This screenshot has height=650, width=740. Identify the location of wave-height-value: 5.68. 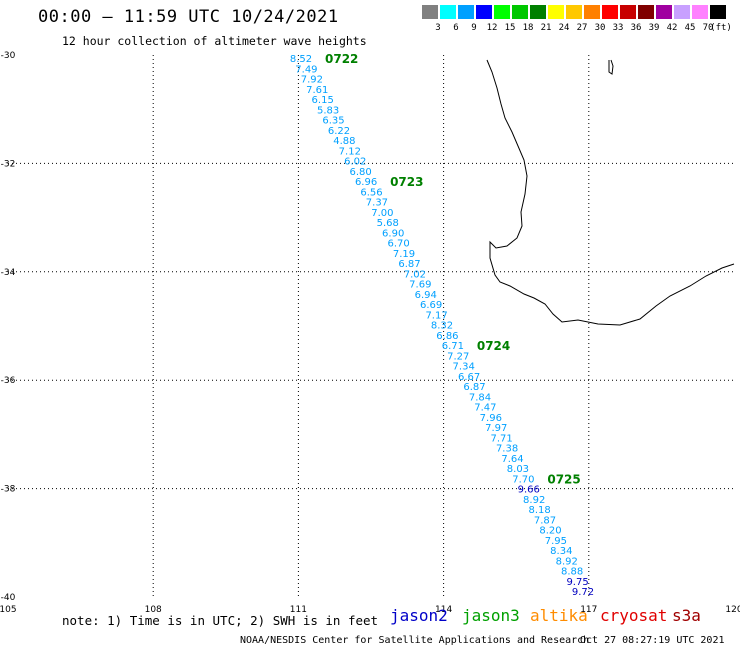
(388, 223).